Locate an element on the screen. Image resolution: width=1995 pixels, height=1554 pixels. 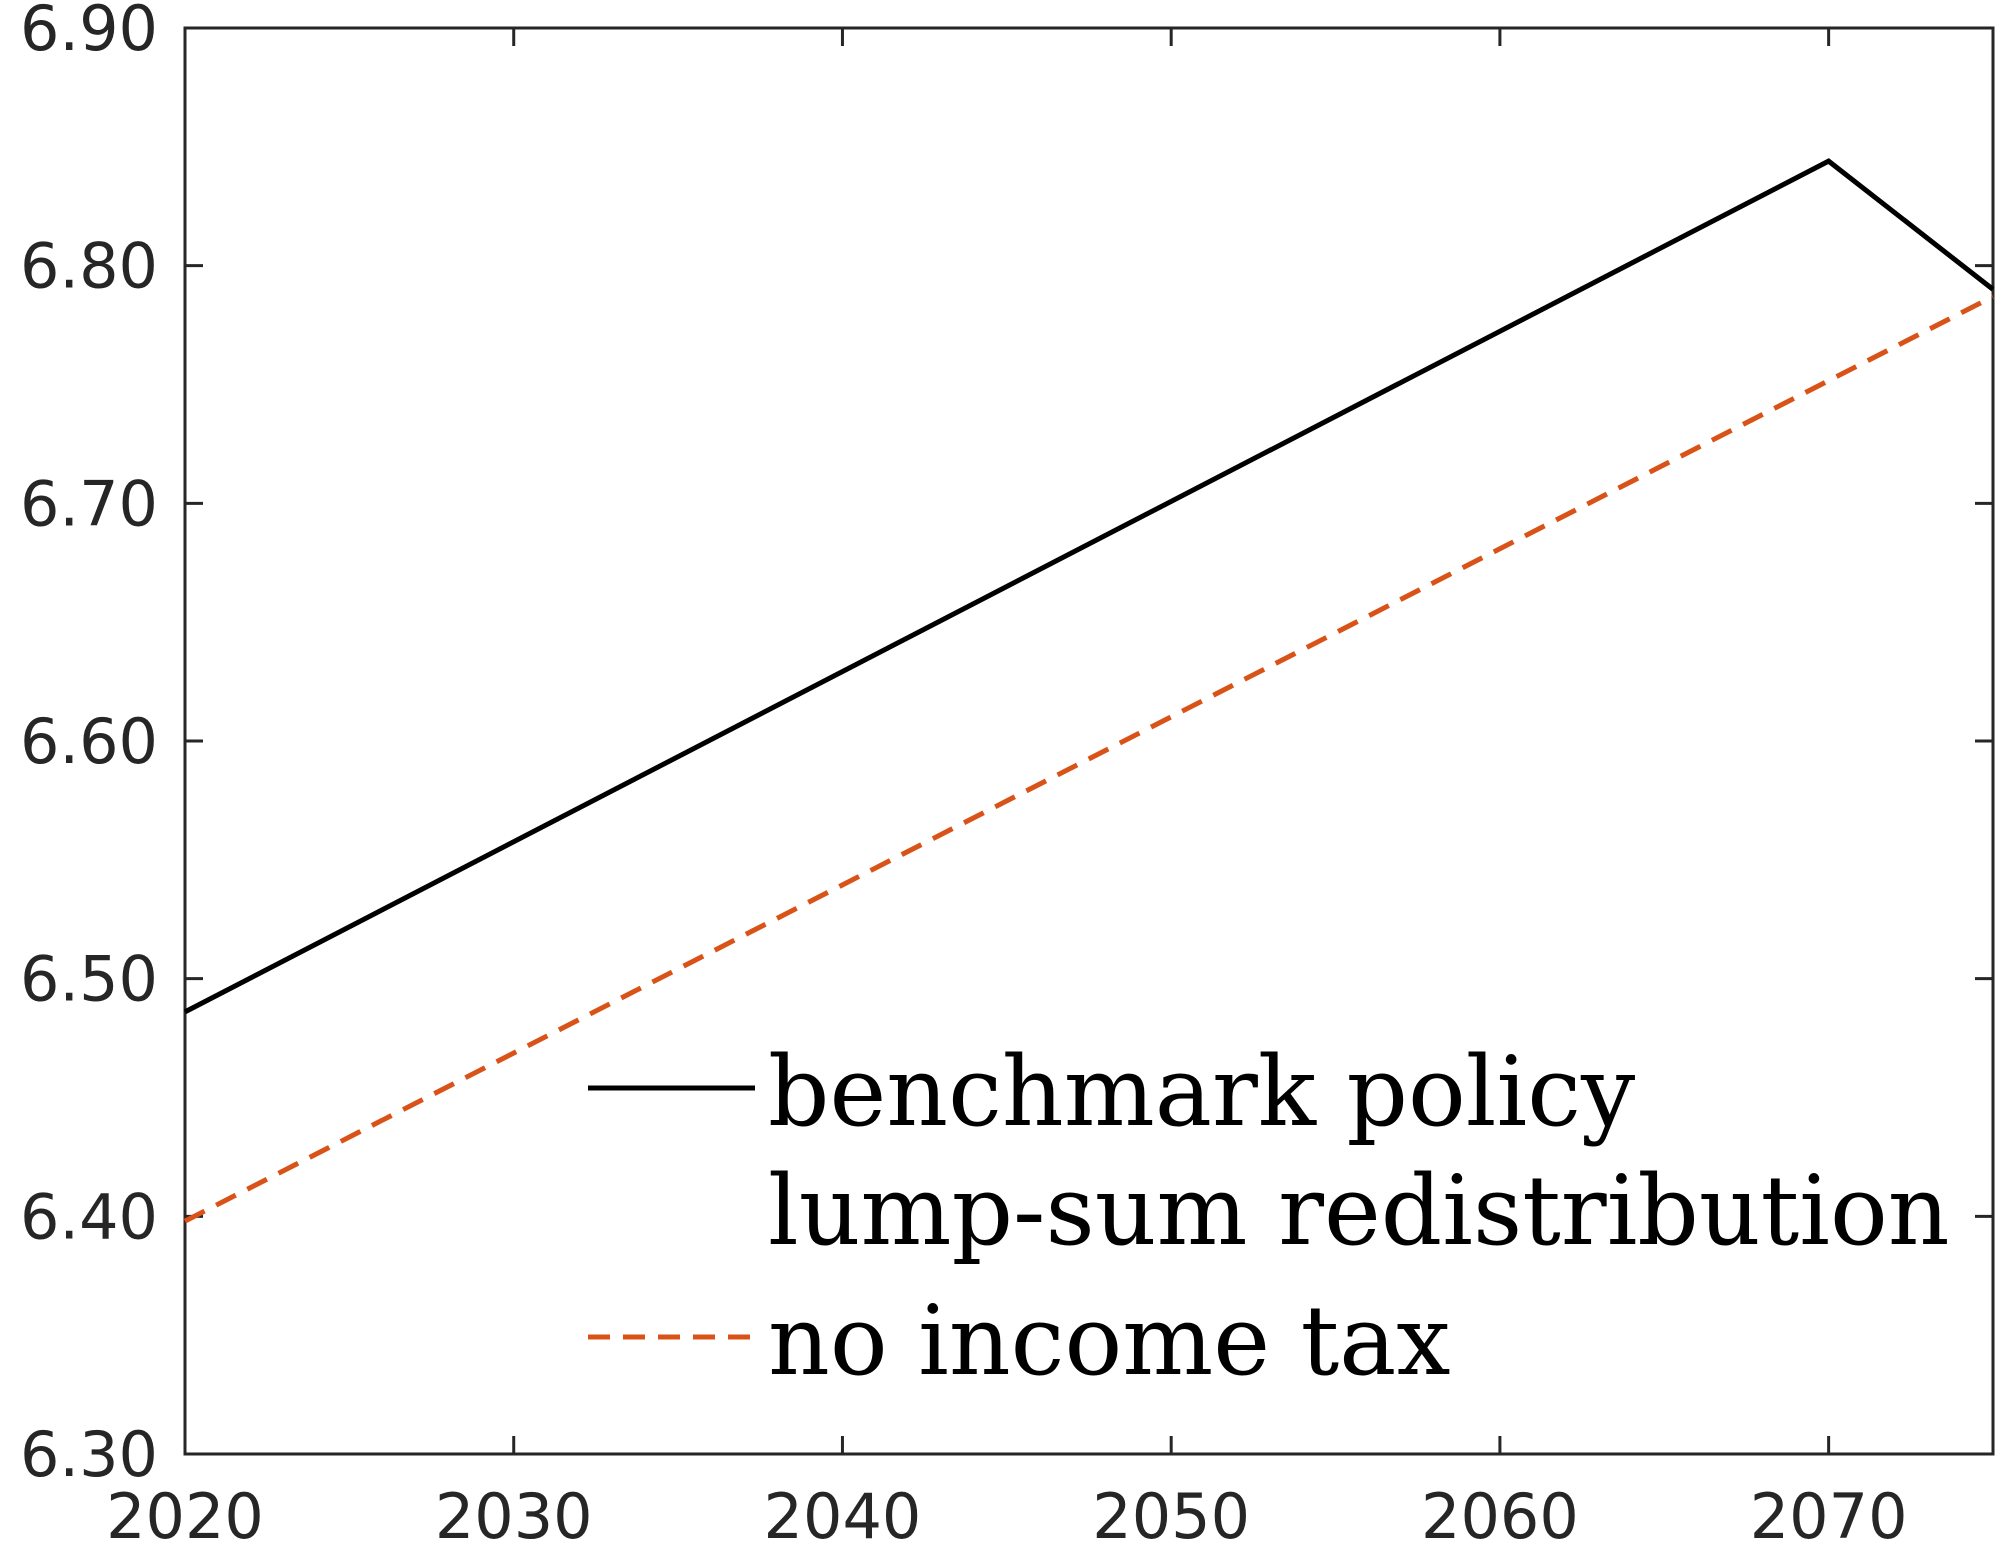
y-tick-label: 6.30 is located at coordinates (89, 1454).